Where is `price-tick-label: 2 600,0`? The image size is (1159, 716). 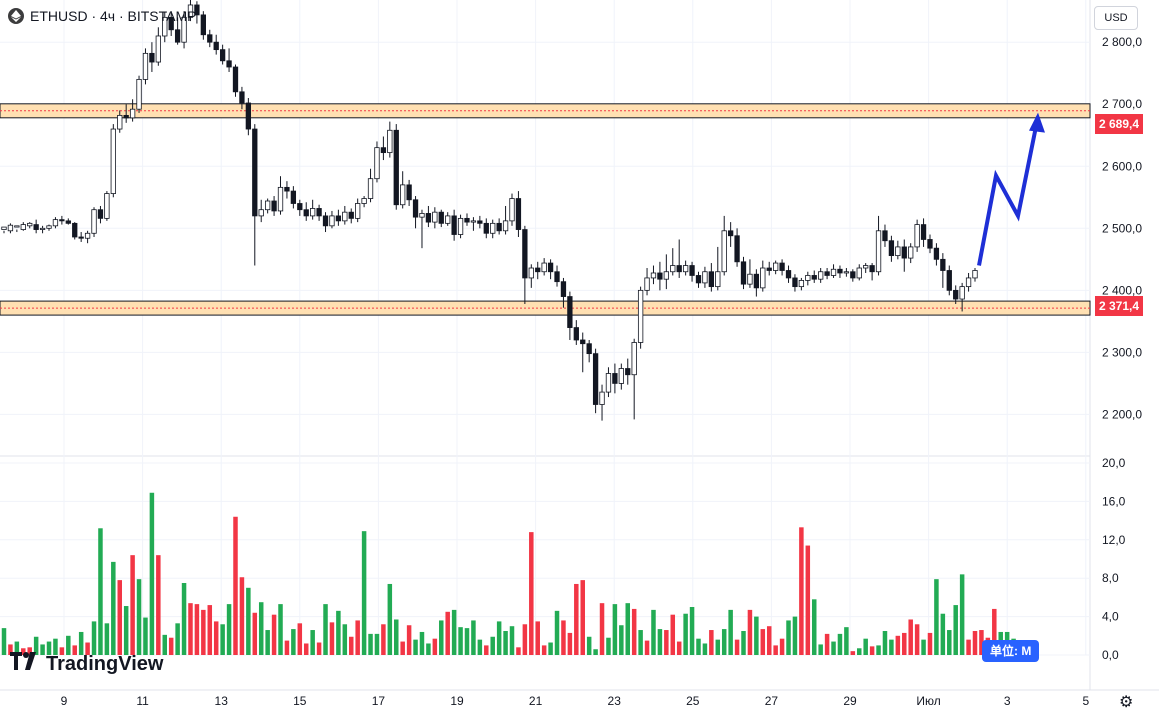 price-tick-label: 2 600,0 is located at coordinates (1122, 166).